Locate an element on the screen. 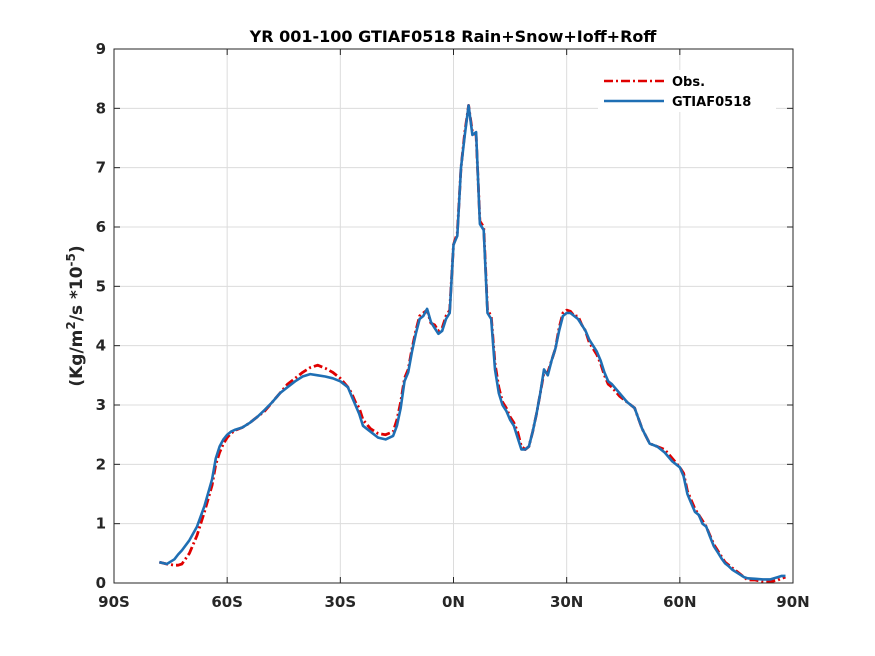  y-tick-label: 5 is located at coordinates (101, 286).